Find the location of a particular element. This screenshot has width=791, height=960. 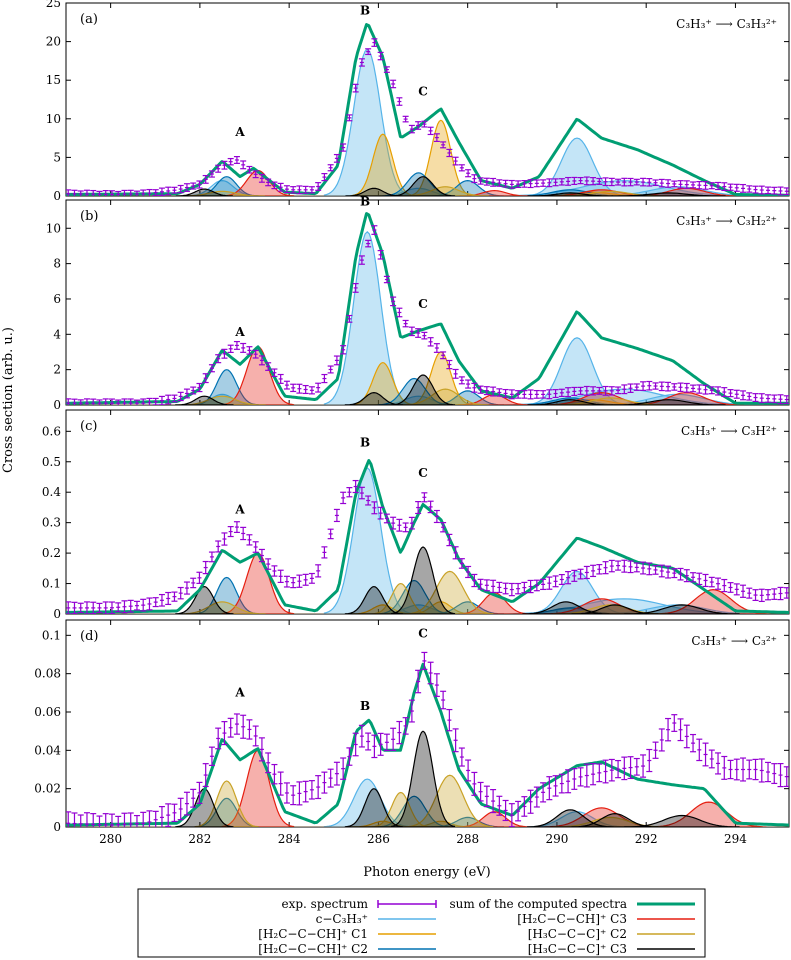

y-tick-label: 6 is located at coordinates (57, 299).